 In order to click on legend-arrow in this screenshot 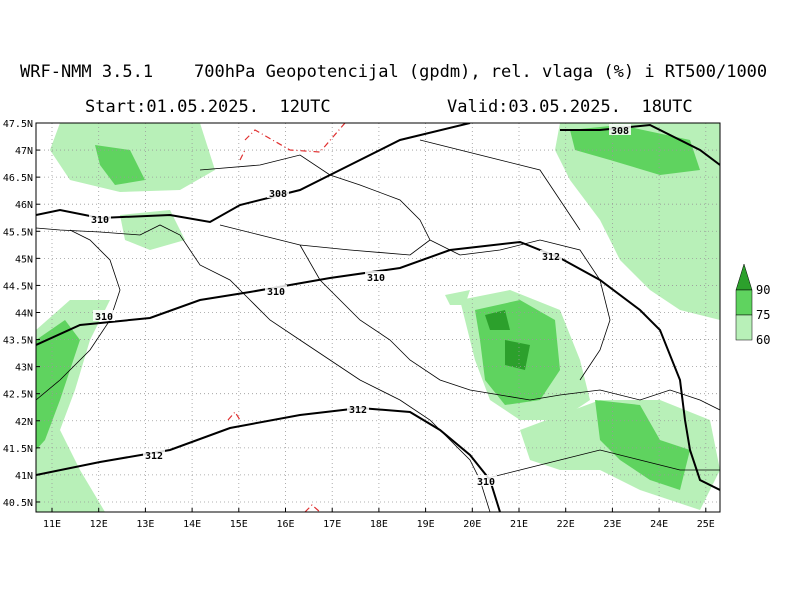, I will do `click(744, 277)`.